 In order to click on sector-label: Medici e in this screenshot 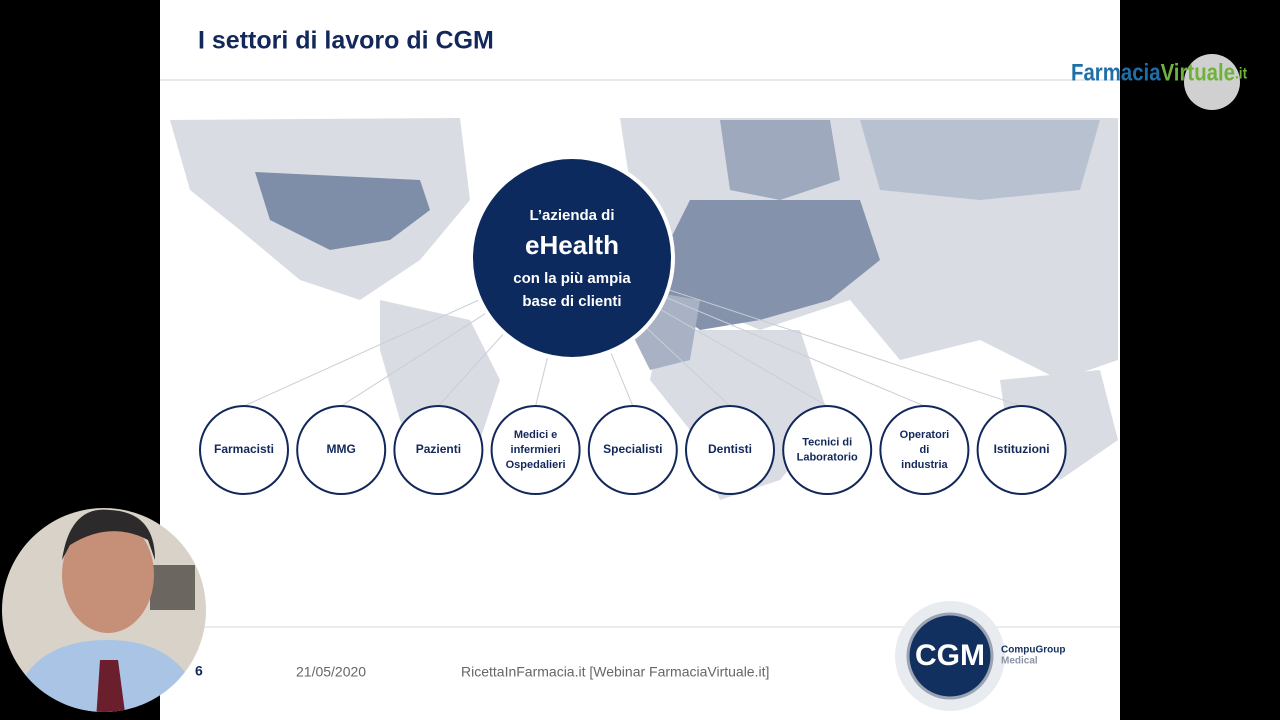, I will do `click(535, 435)`.